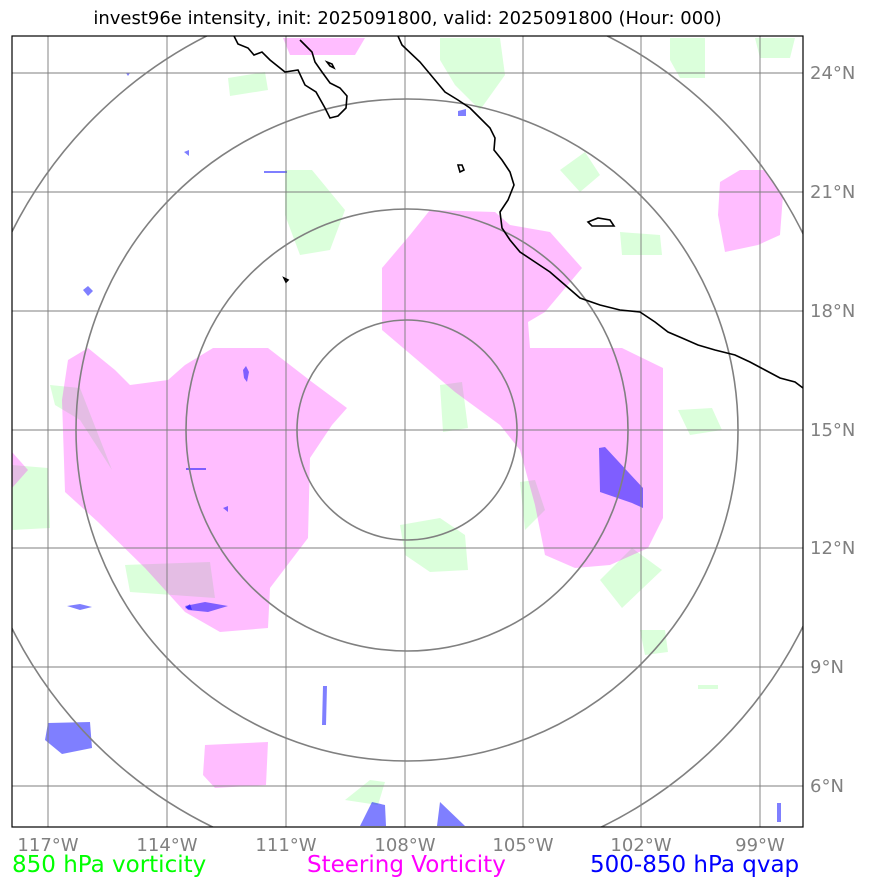  What do you see at coordinates (695, 865) in the screenshot?
I see `legend-qvap: 500-850 hPa qvap` at bounding box center [695, 865].